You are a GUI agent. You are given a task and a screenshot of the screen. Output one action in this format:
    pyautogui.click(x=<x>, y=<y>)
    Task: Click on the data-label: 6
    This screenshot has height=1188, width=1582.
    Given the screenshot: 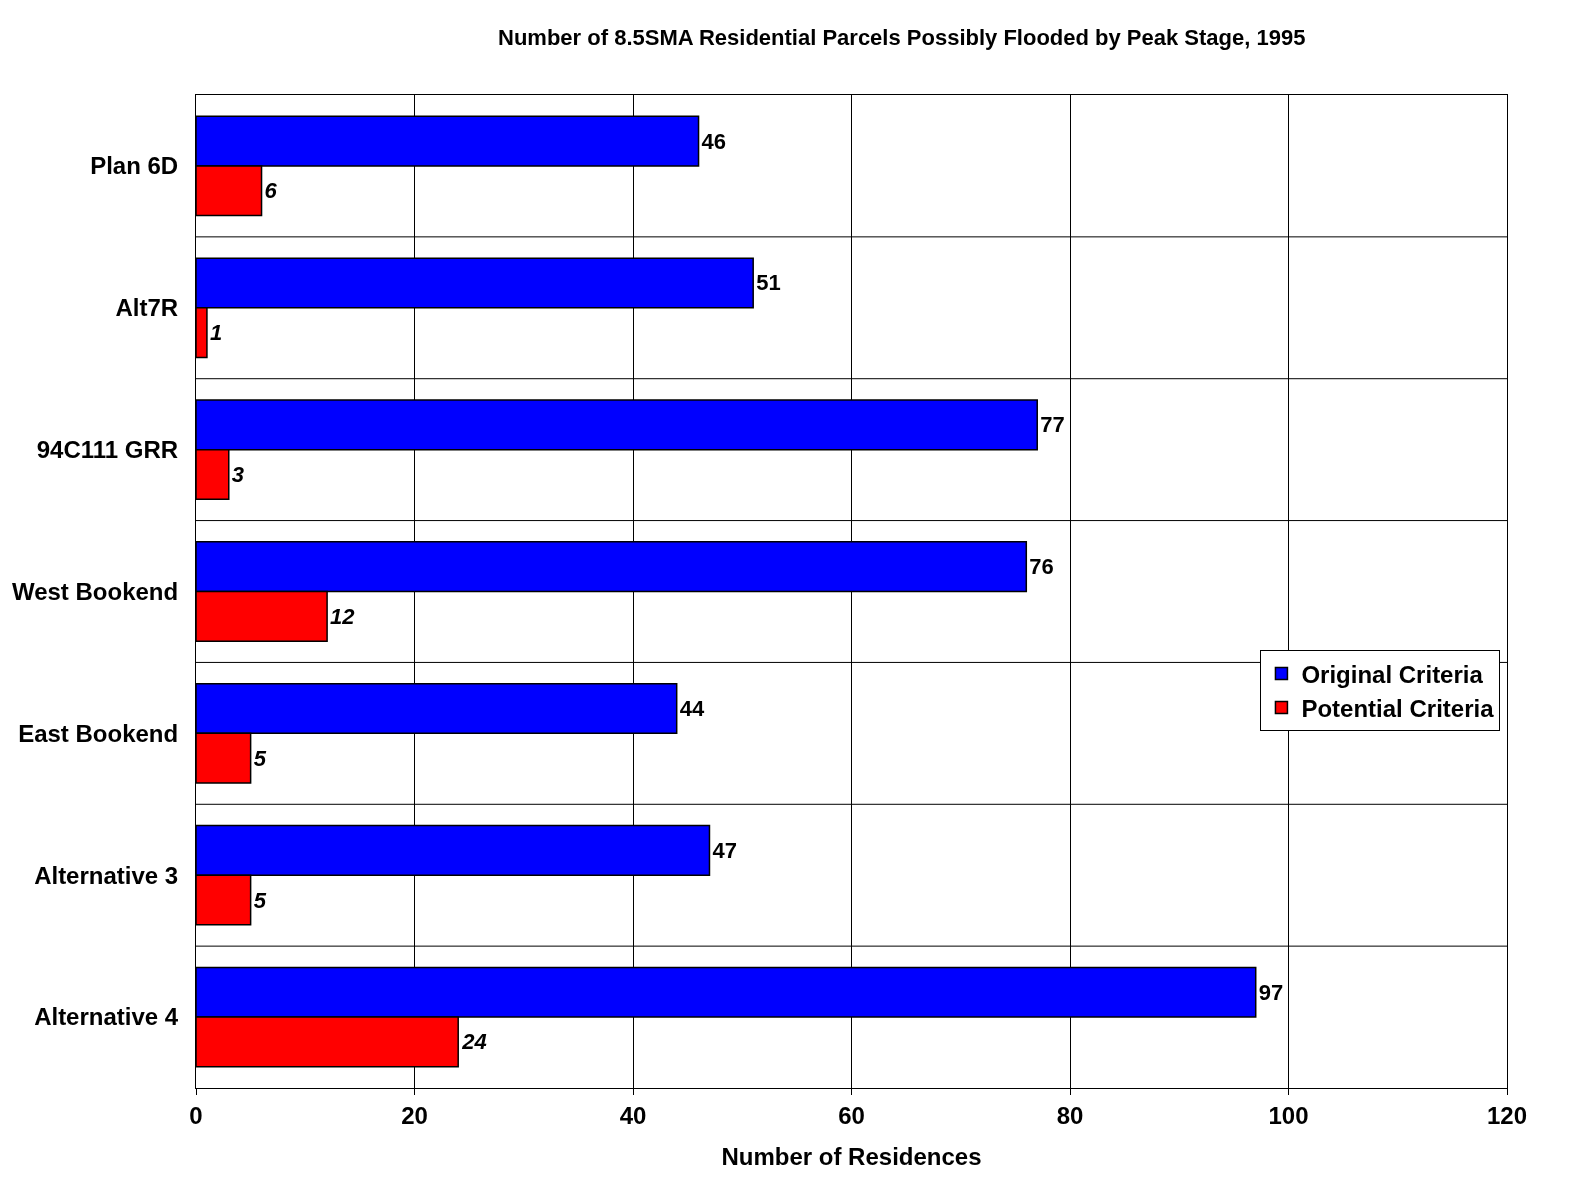 What is the action you would take?
    pyautogui.click(x=271, y=191)
    